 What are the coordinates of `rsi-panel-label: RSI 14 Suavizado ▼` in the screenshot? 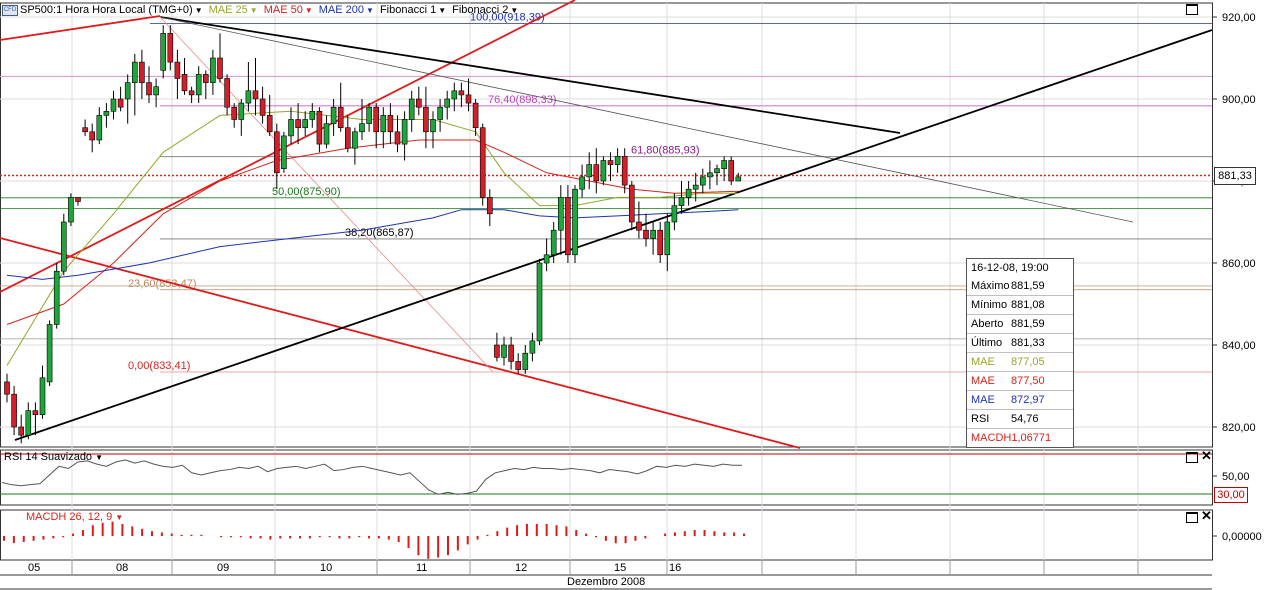 It's located at (53, 457).